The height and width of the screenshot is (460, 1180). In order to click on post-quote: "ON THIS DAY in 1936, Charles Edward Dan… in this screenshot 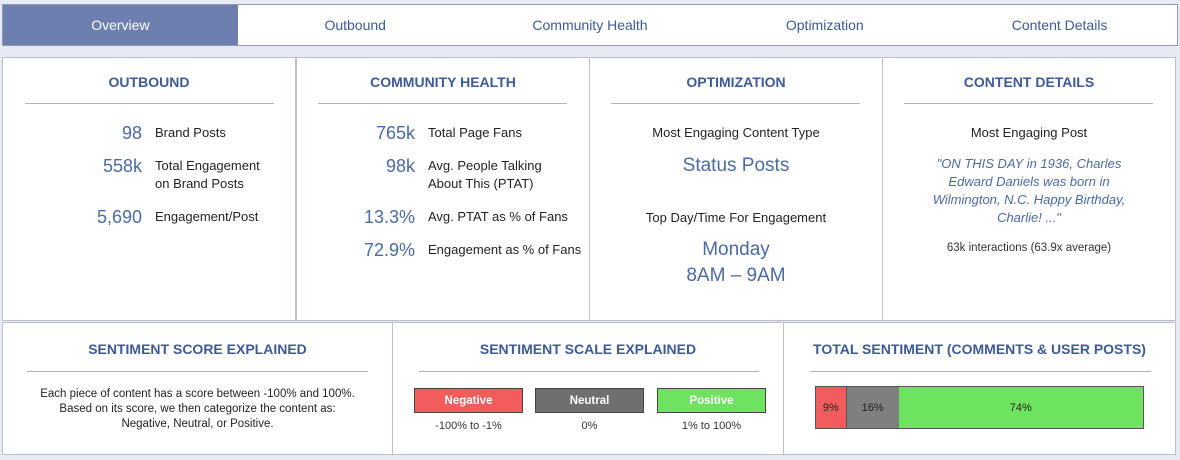, I will do `click(1029, 190)`.